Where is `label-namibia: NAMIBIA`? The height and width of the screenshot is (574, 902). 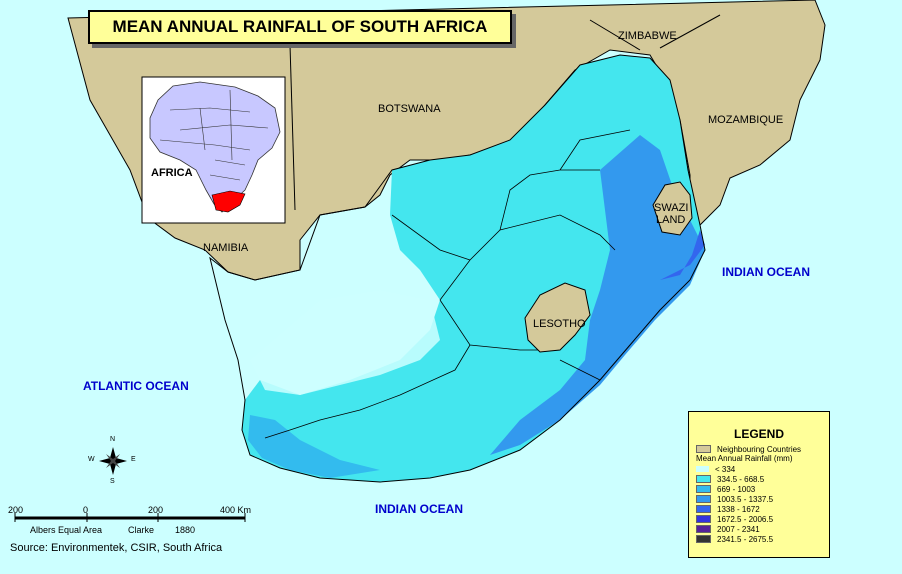 label-namibia: NAMIBIA is located at coordinates (226, 248).